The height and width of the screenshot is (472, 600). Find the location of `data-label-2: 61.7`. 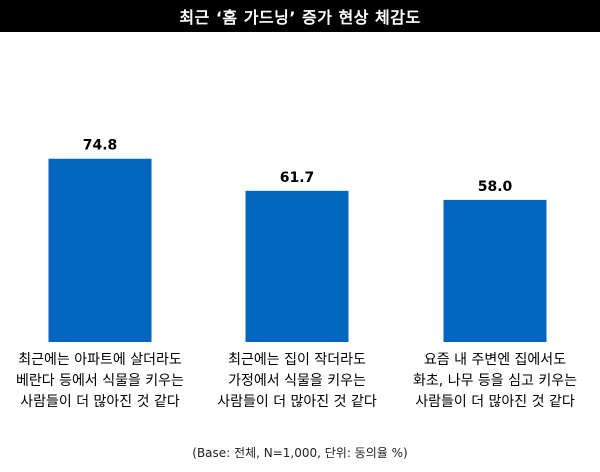

data-label-2: 61.7 is located at coordinates (297, 178).